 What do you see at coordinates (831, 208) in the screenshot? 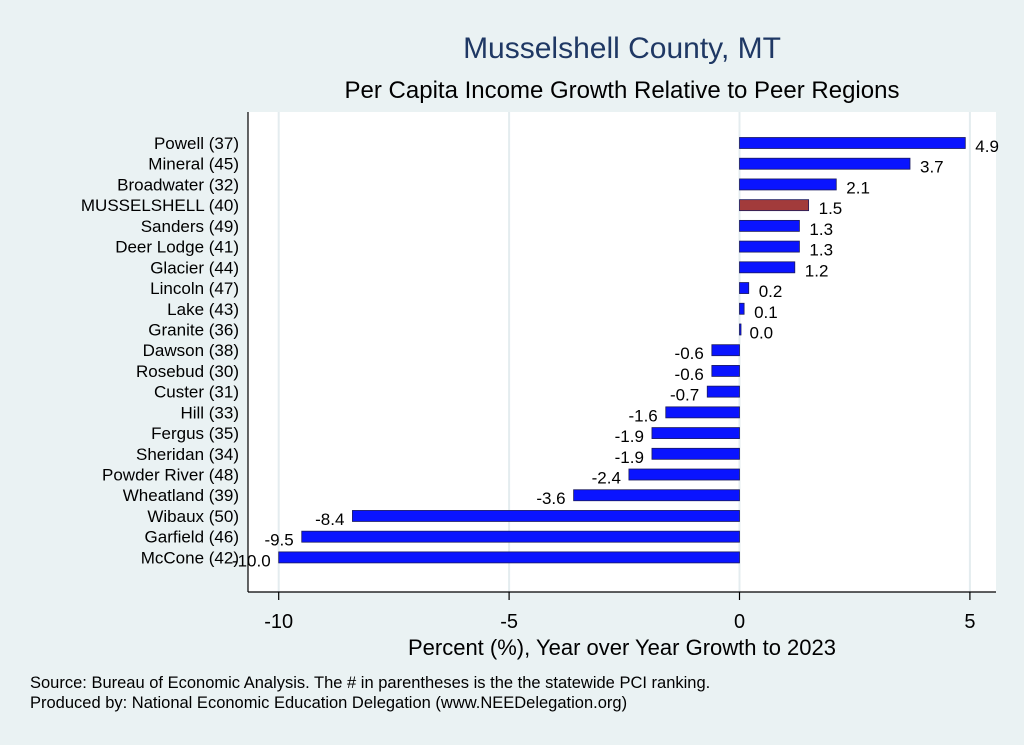
I see `value-label: 1.5` at bounding box center [831, 208].